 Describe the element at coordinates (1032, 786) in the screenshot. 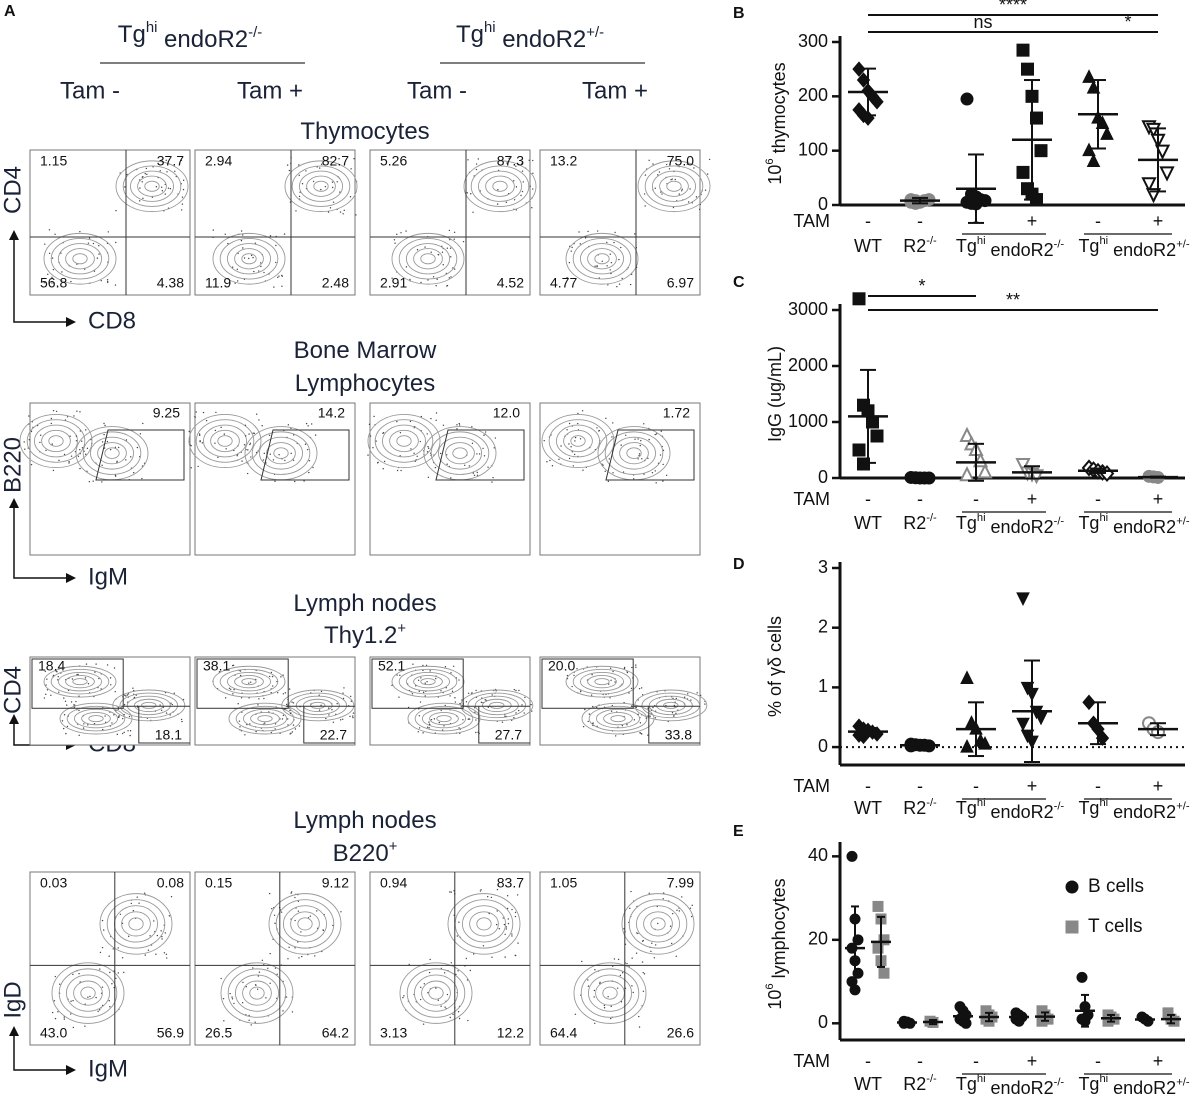

I see `tam-sign: +` at that location.